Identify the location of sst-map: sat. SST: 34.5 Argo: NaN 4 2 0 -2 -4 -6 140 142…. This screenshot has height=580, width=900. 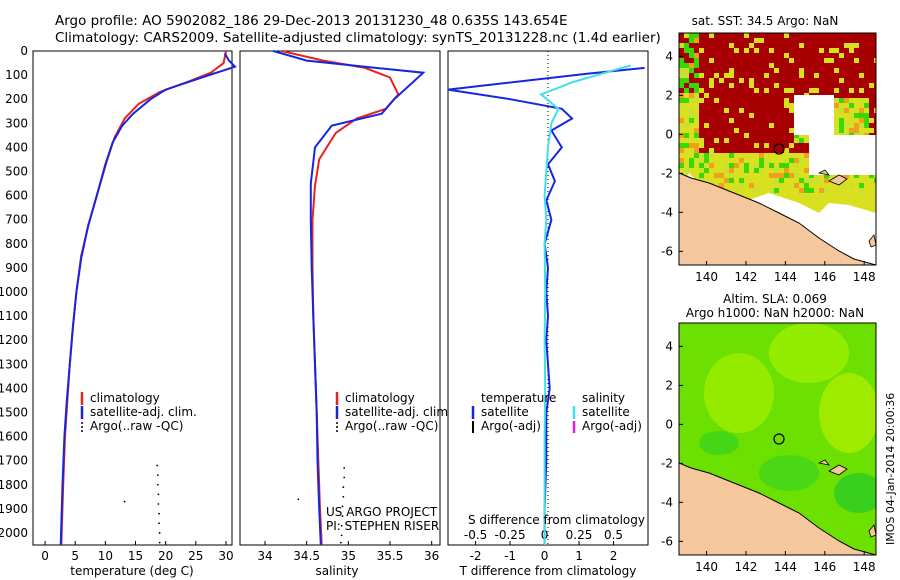
(769, 149).